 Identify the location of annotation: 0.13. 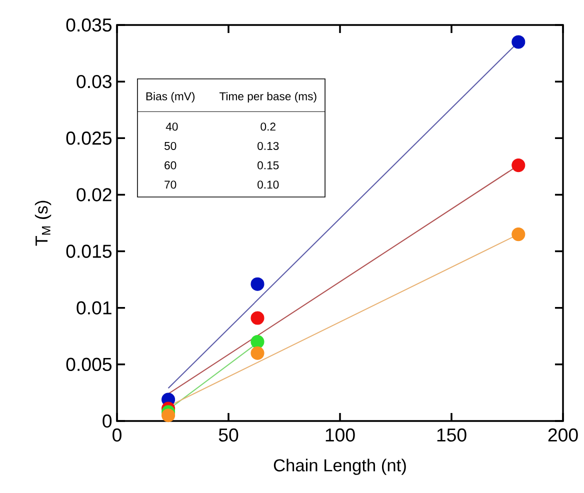
(268, 146).